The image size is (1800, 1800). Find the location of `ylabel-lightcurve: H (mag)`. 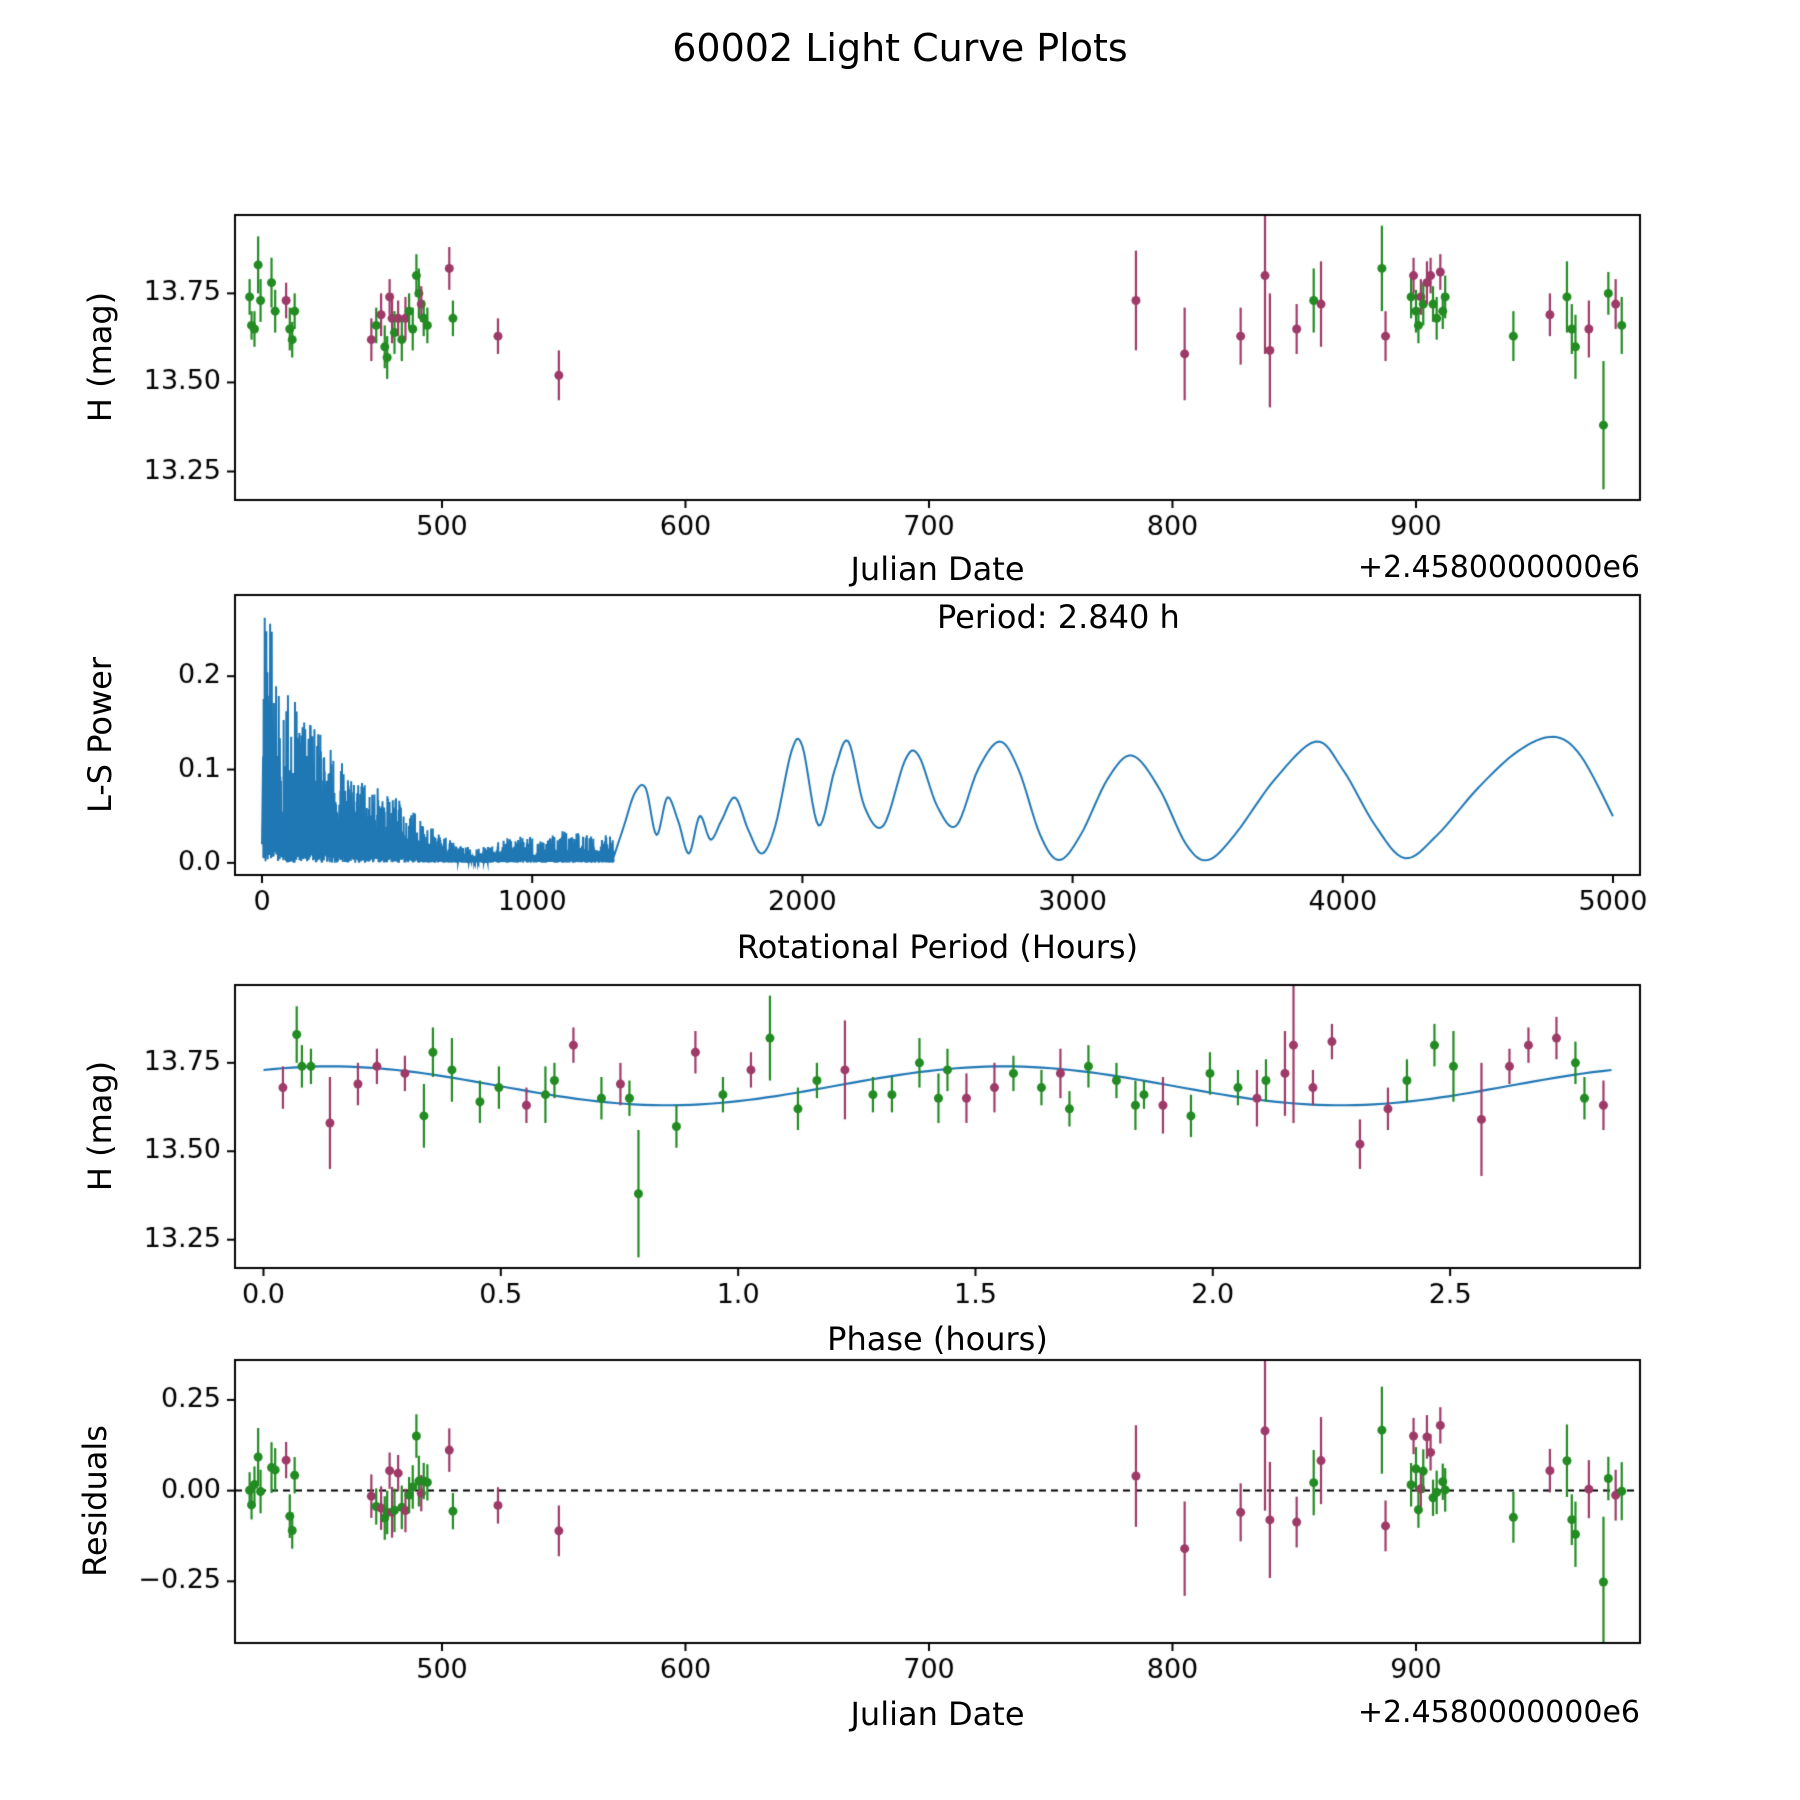

ylabel-lightcurve: H (mag) is located at coordinates (100, 357).